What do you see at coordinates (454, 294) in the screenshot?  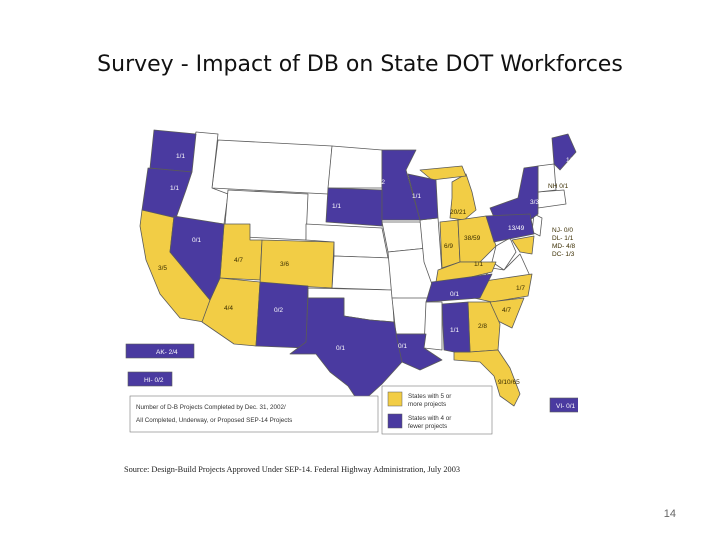 I see `label-tn: 0/1` at bounding box center [454, 294].